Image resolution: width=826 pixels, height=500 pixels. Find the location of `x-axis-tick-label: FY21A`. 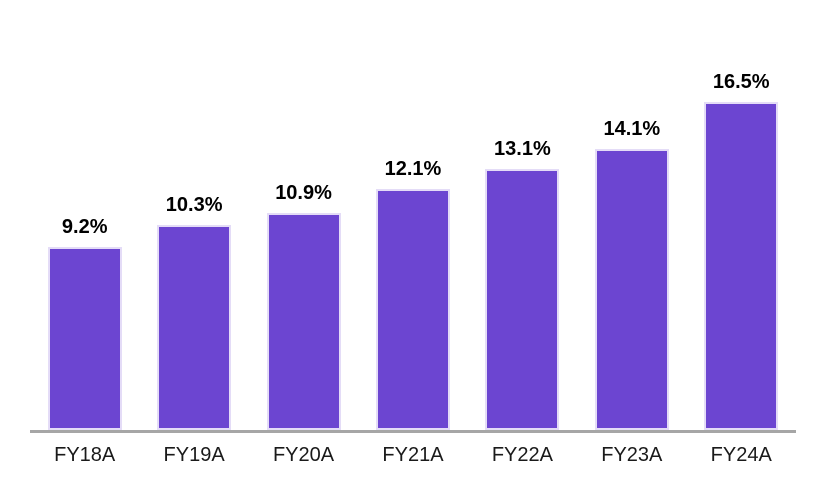

x-axis-tick-label: FY21A is located at coordinates (413, 455).